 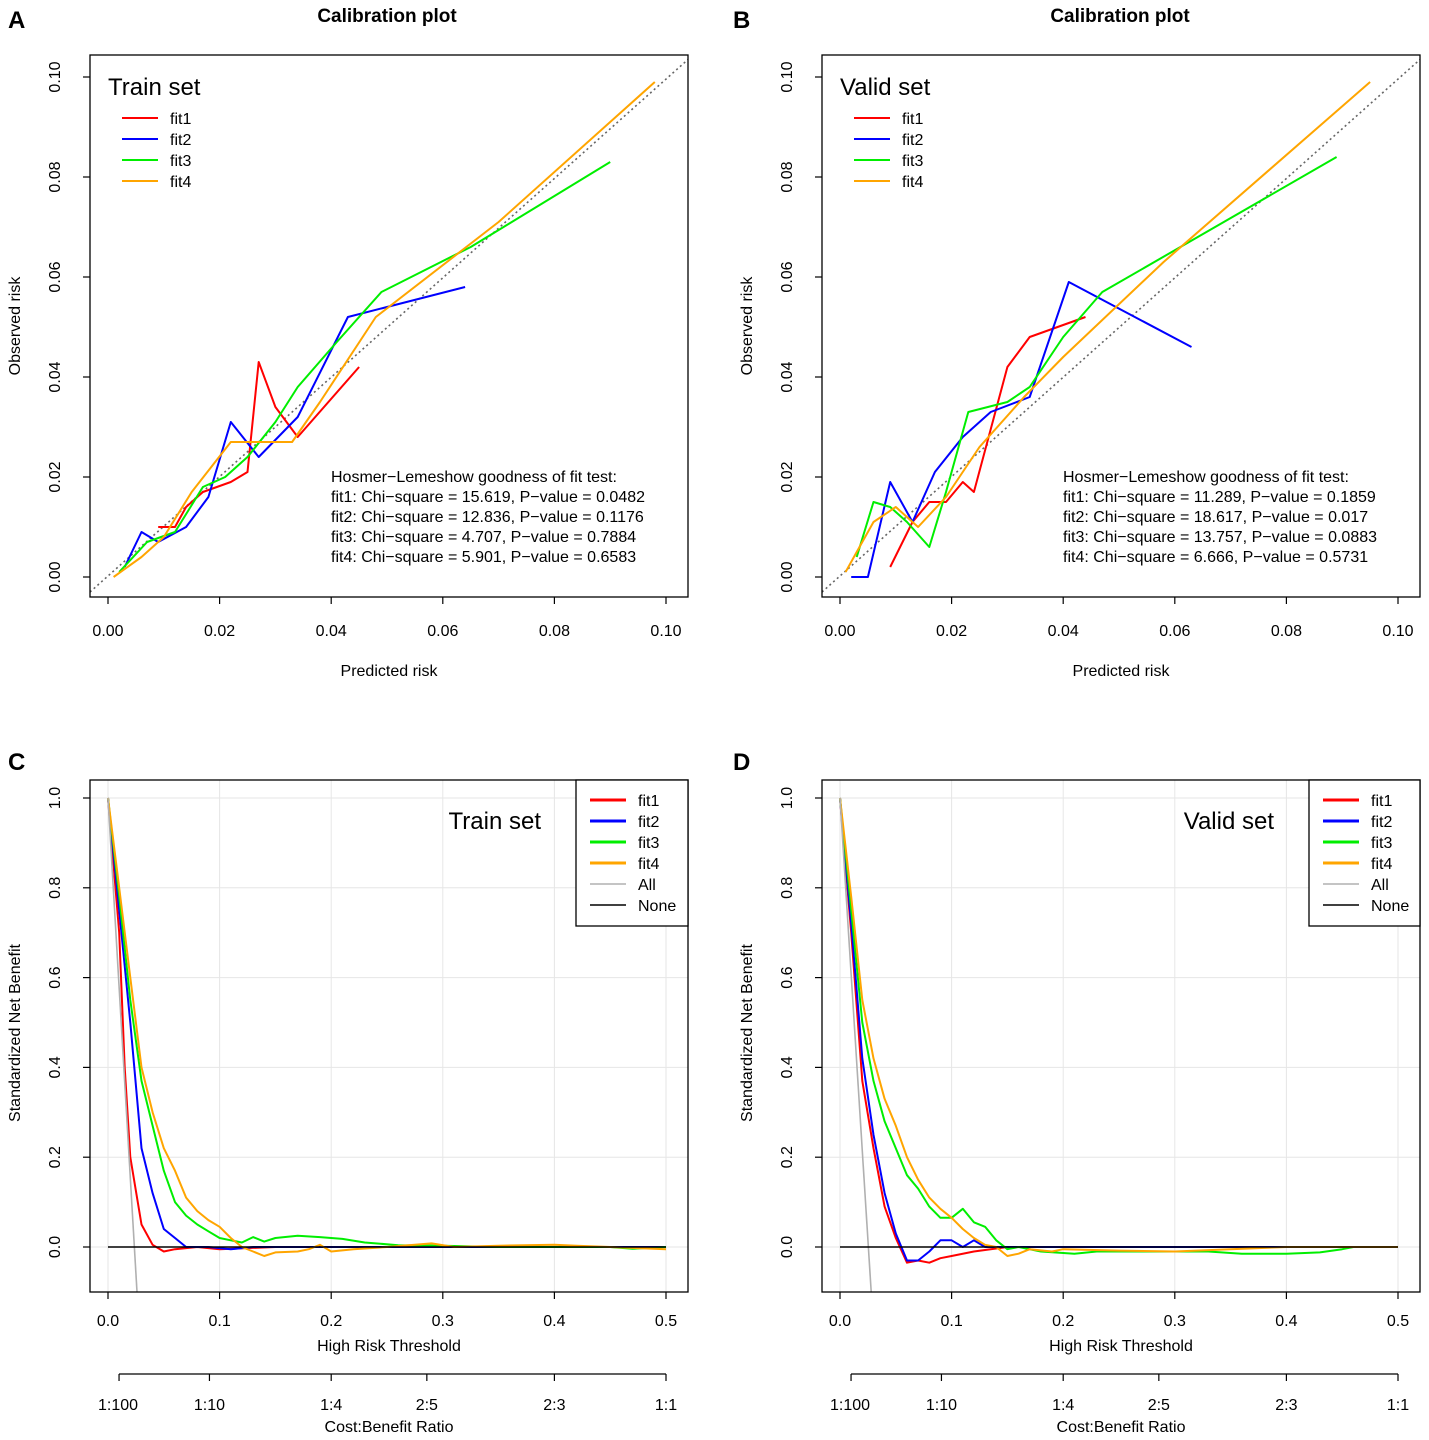 I want to click on panel-a-ytick-label-0: 0.00, so click(x=55, y=576).